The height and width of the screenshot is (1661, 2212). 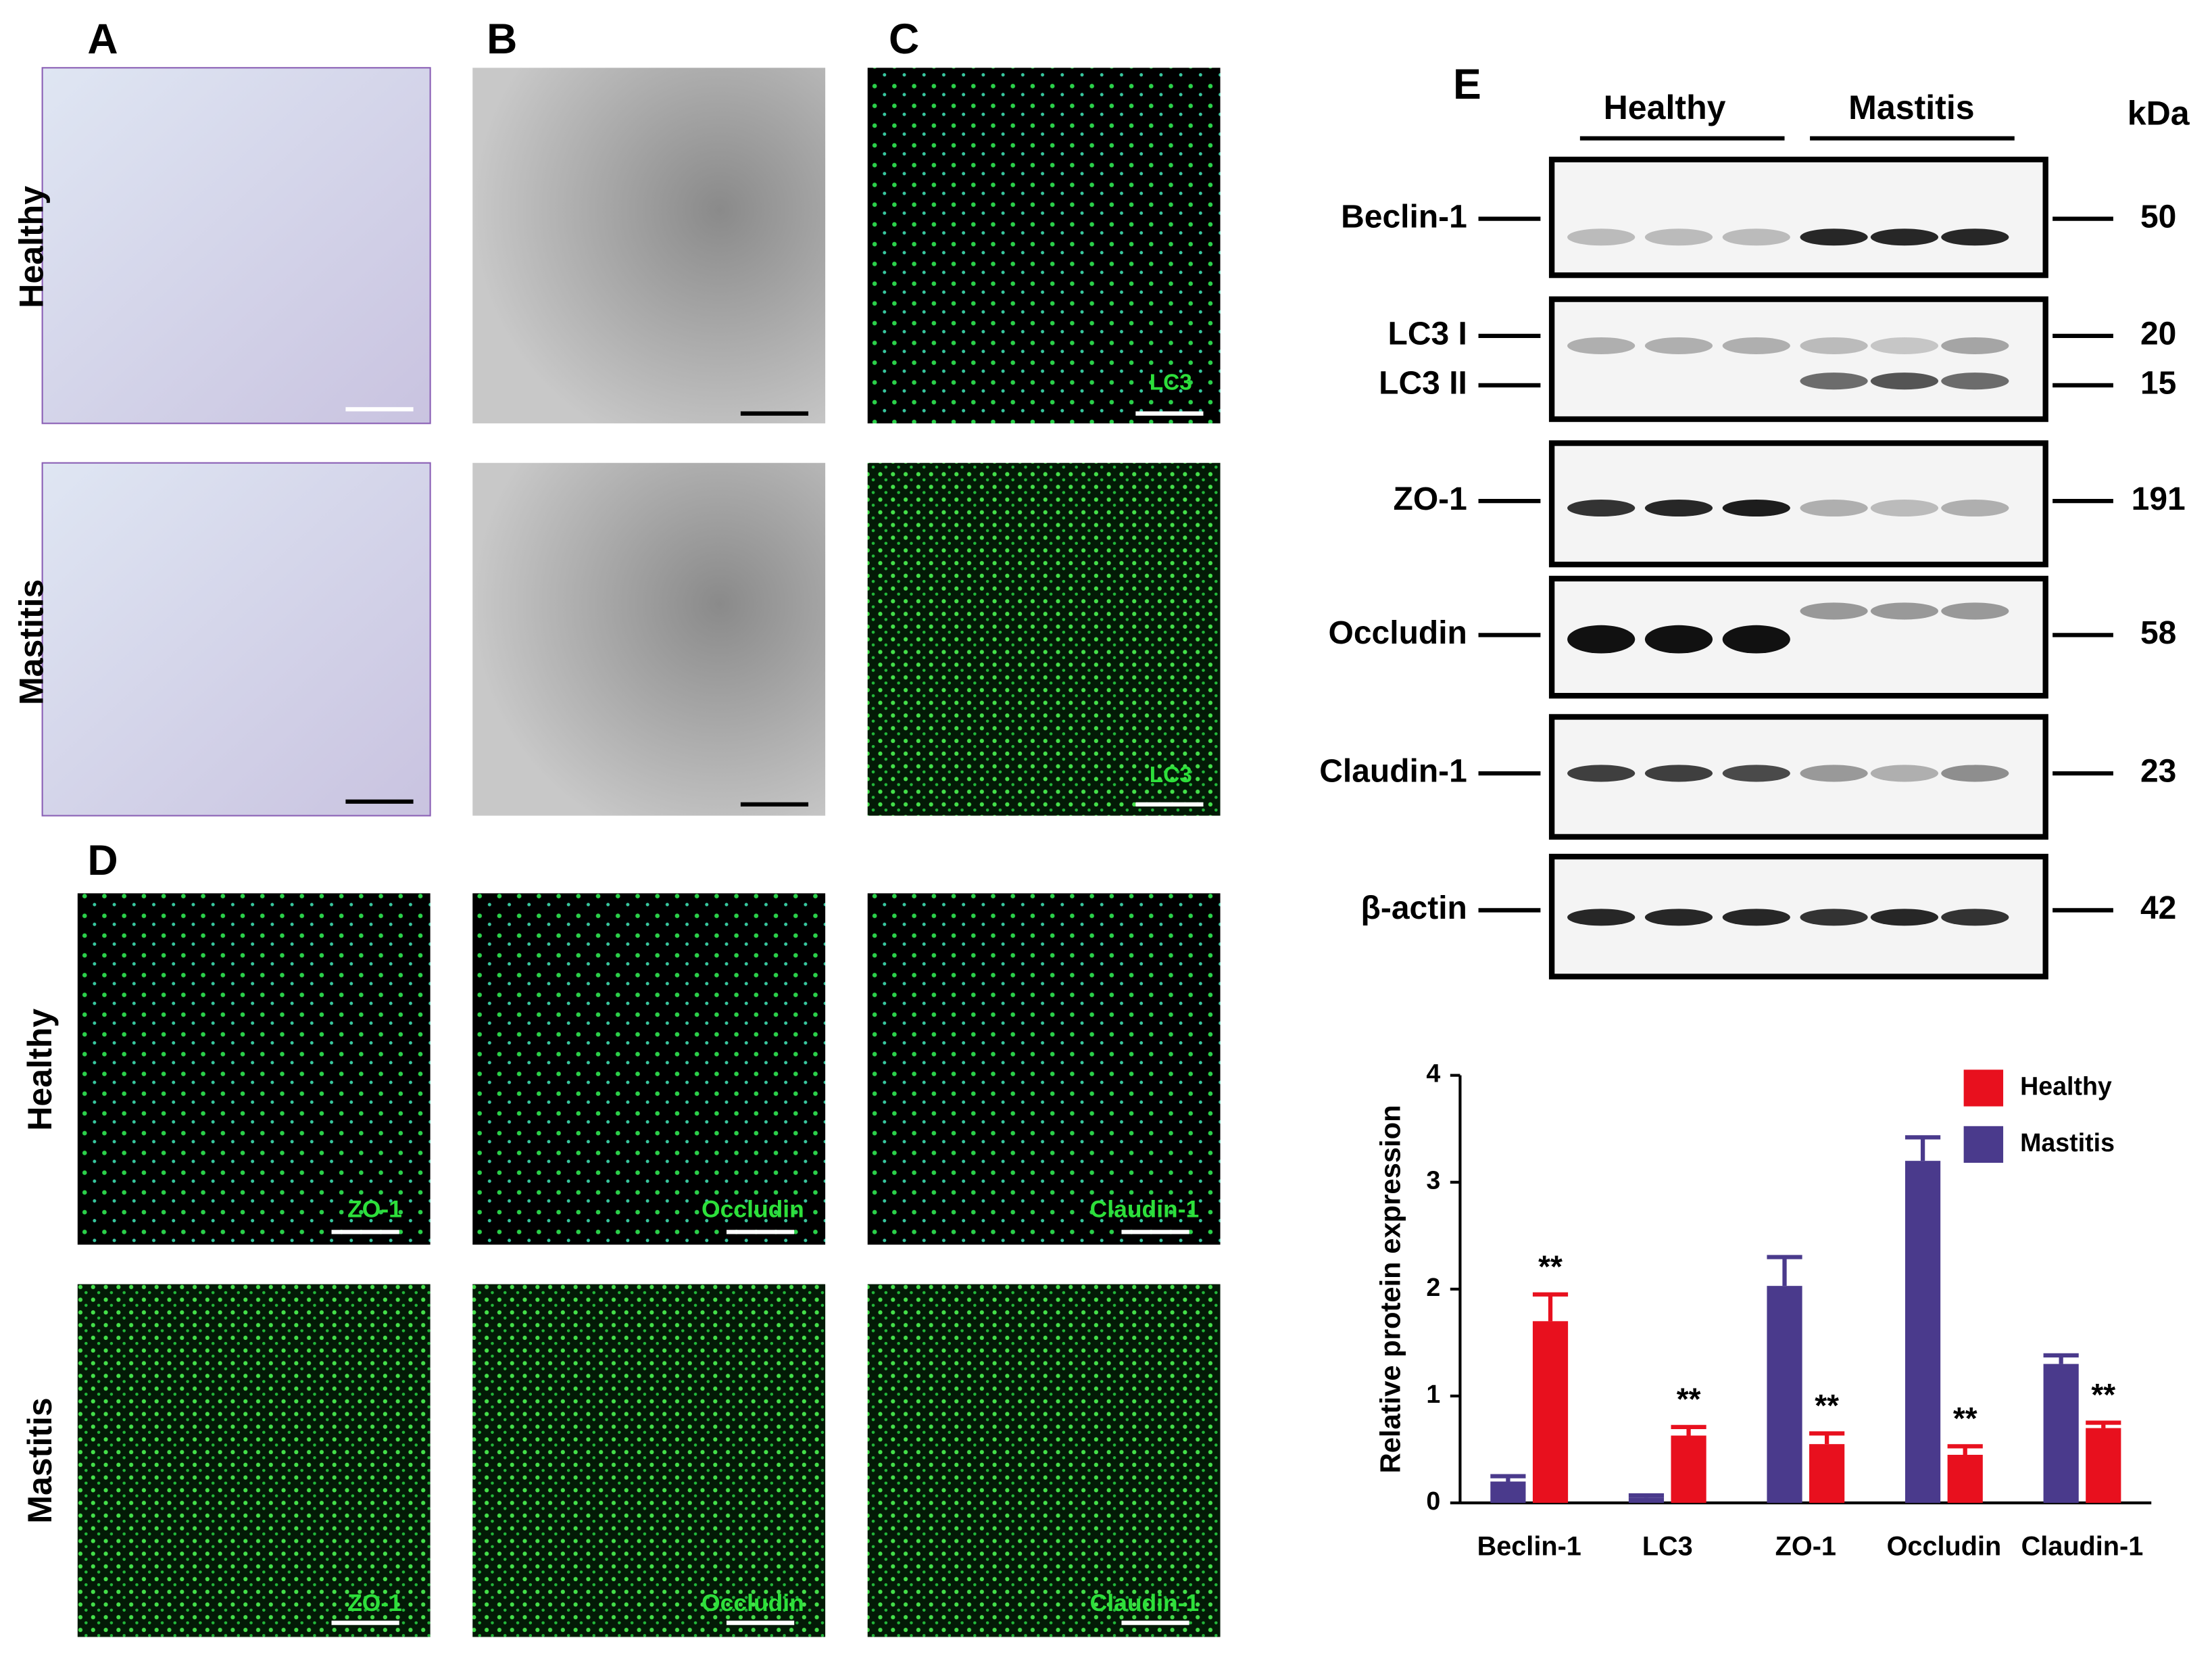 What do you see at coordinates (102, 860) in the screenshot?
I see `panel-letter: D` at bounding box center [102, 860].